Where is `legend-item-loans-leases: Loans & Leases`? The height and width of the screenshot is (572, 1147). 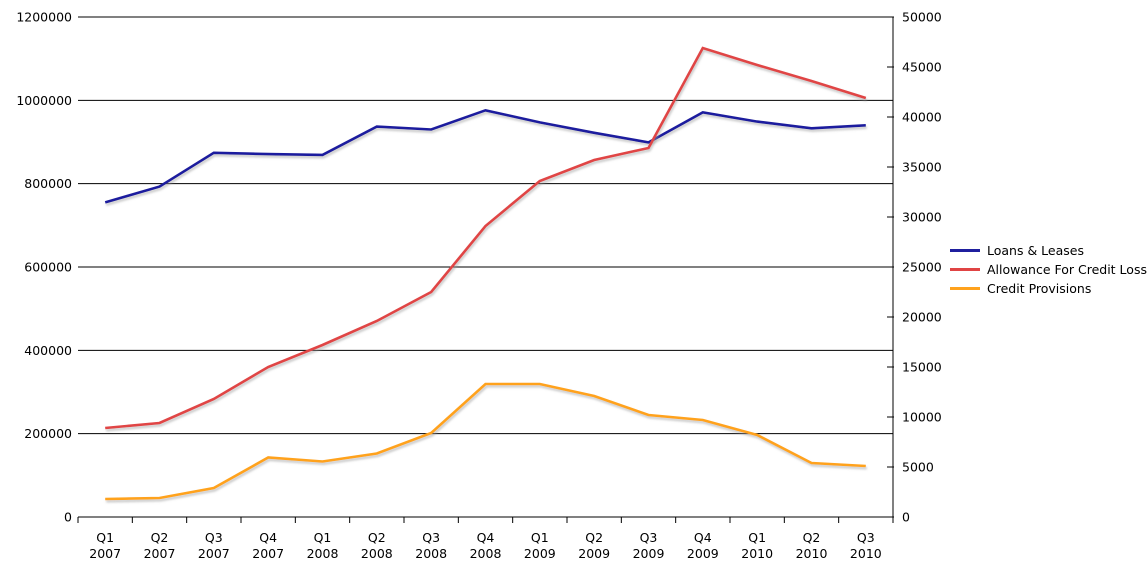
legend-item-loans-leases: Loans & Leases is located at coordinates (1048, 250).